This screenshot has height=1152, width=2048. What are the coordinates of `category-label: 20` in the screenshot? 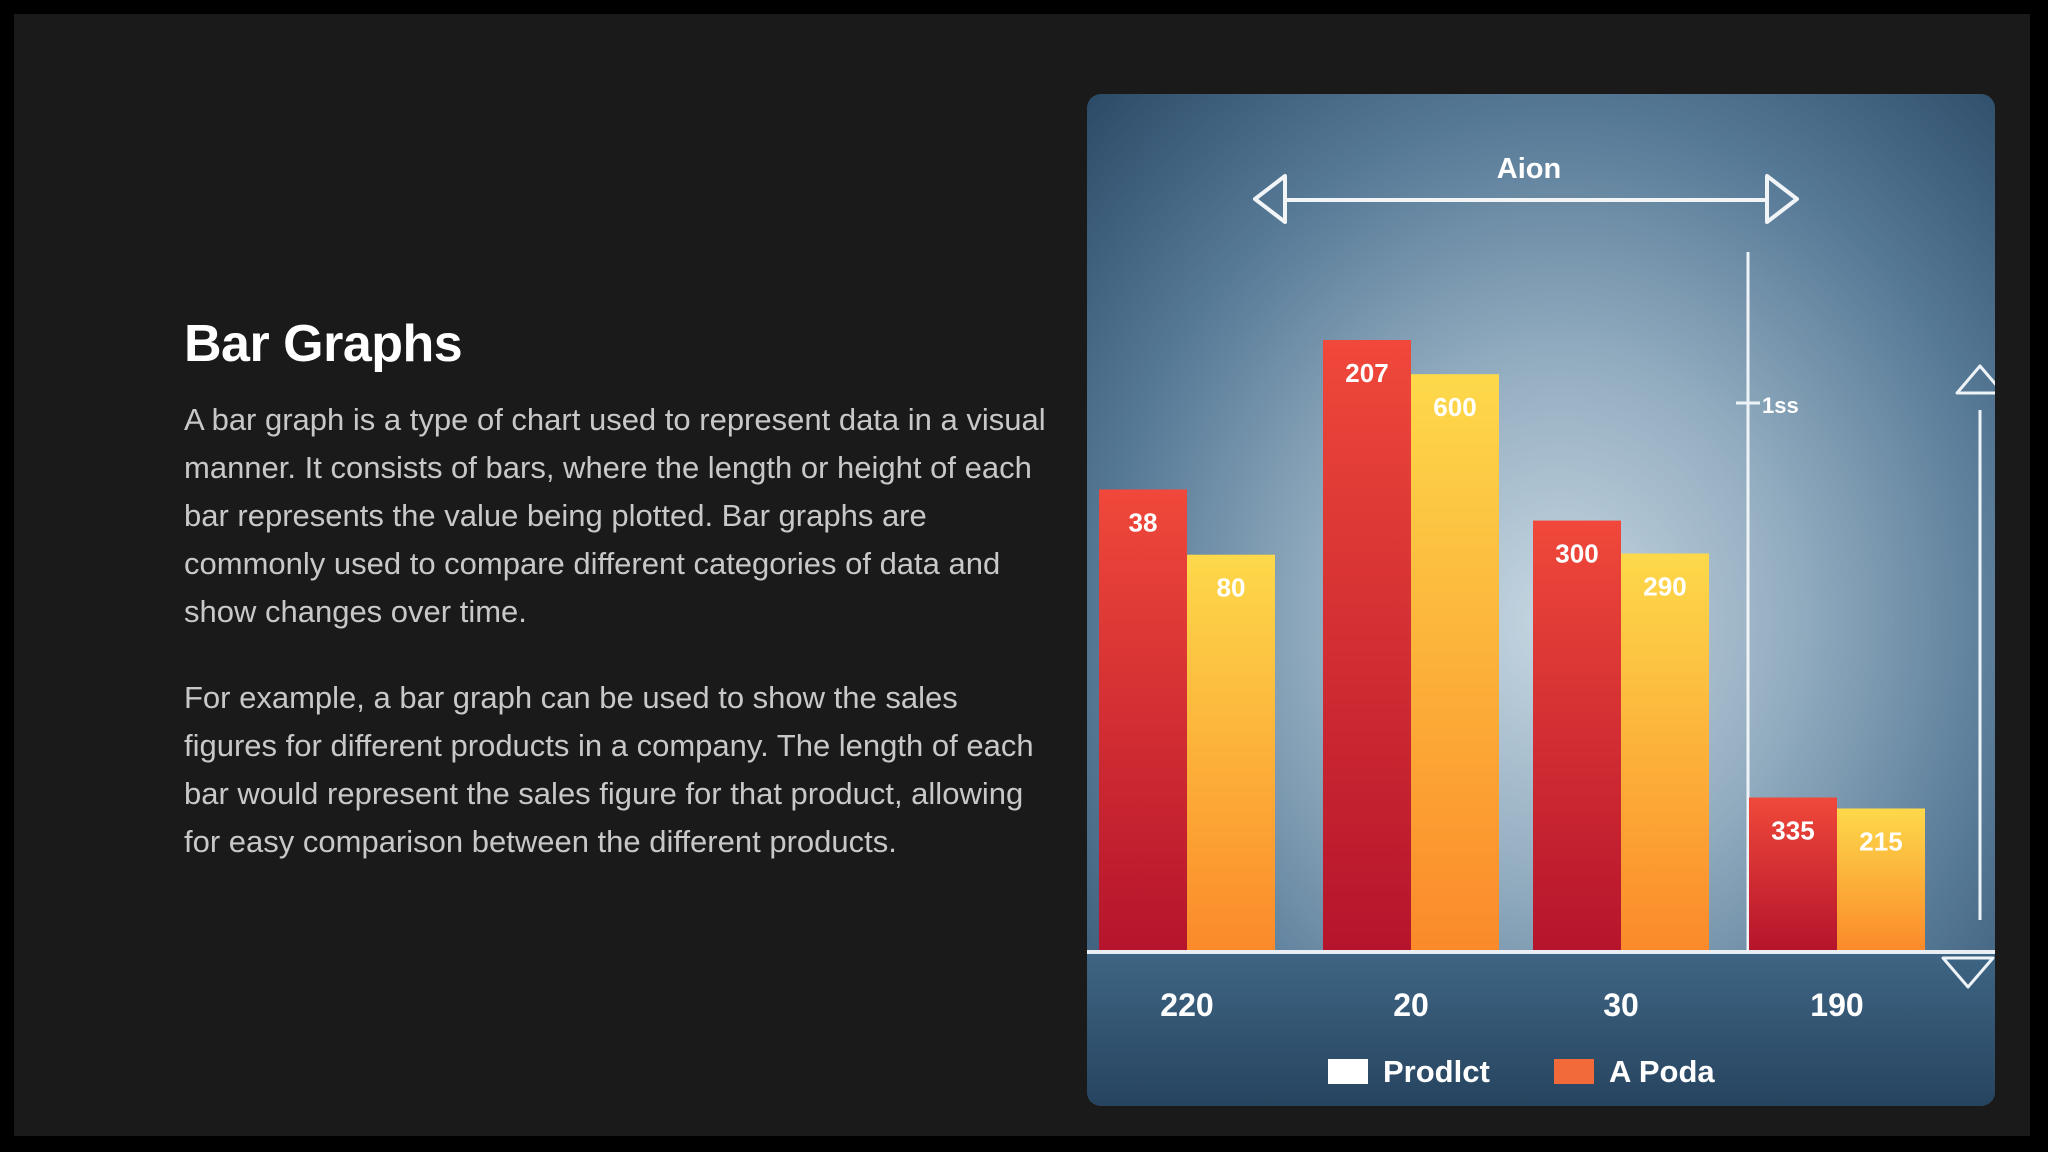 It's located at (1411, 1005).